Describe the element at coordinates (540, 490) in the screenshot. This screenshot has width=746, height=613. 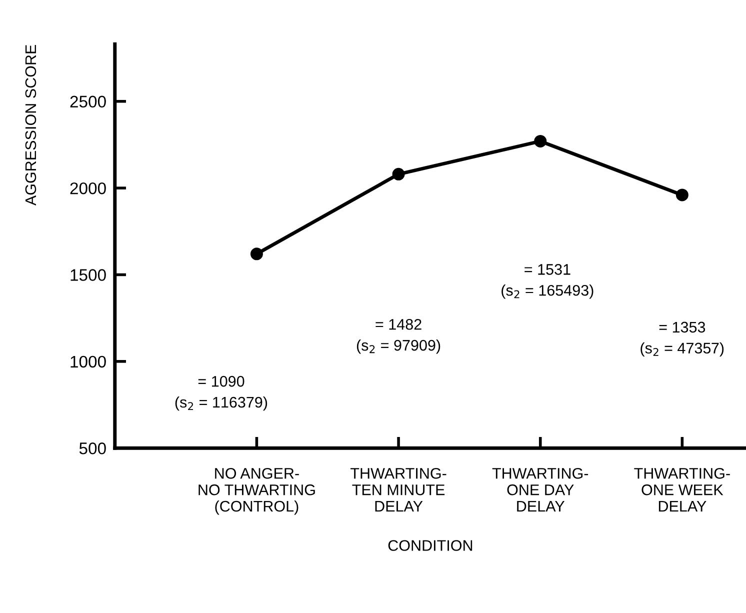
I see `x-tick-label: THWARTING- ONE DAY DELAY` at that location.